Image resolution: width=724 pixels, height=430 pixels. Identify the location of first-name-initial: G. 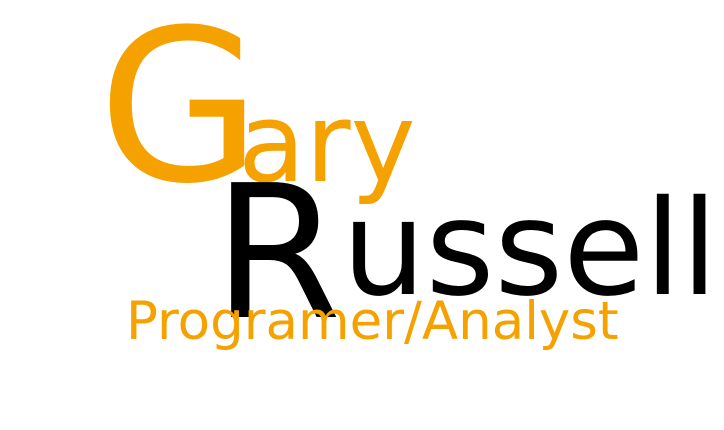
(180, 115).